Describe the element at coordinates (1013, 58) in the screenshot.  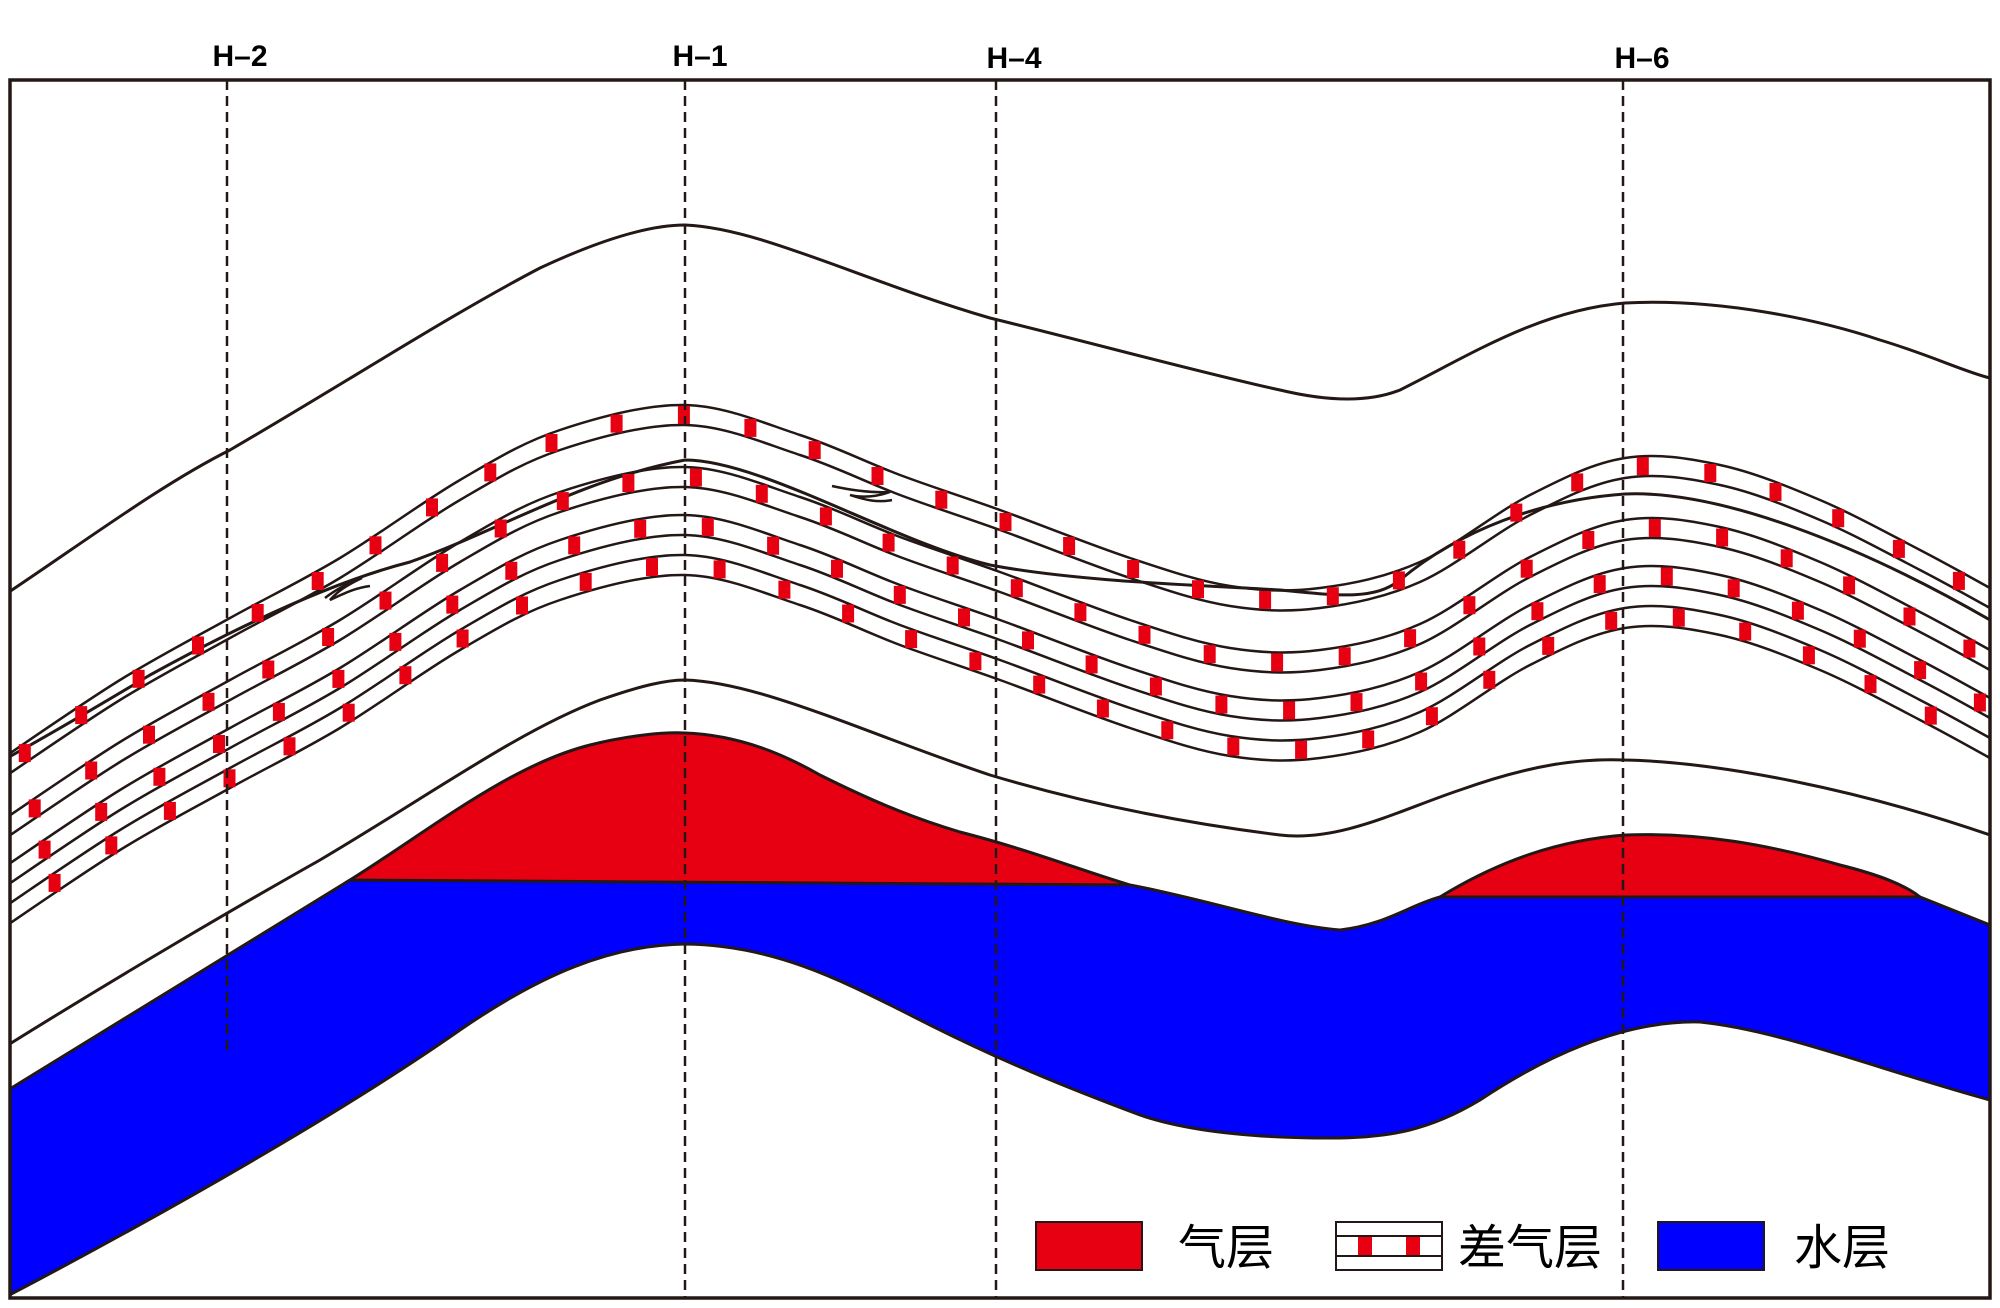
I see `well-label-h4: H–4` at that location.